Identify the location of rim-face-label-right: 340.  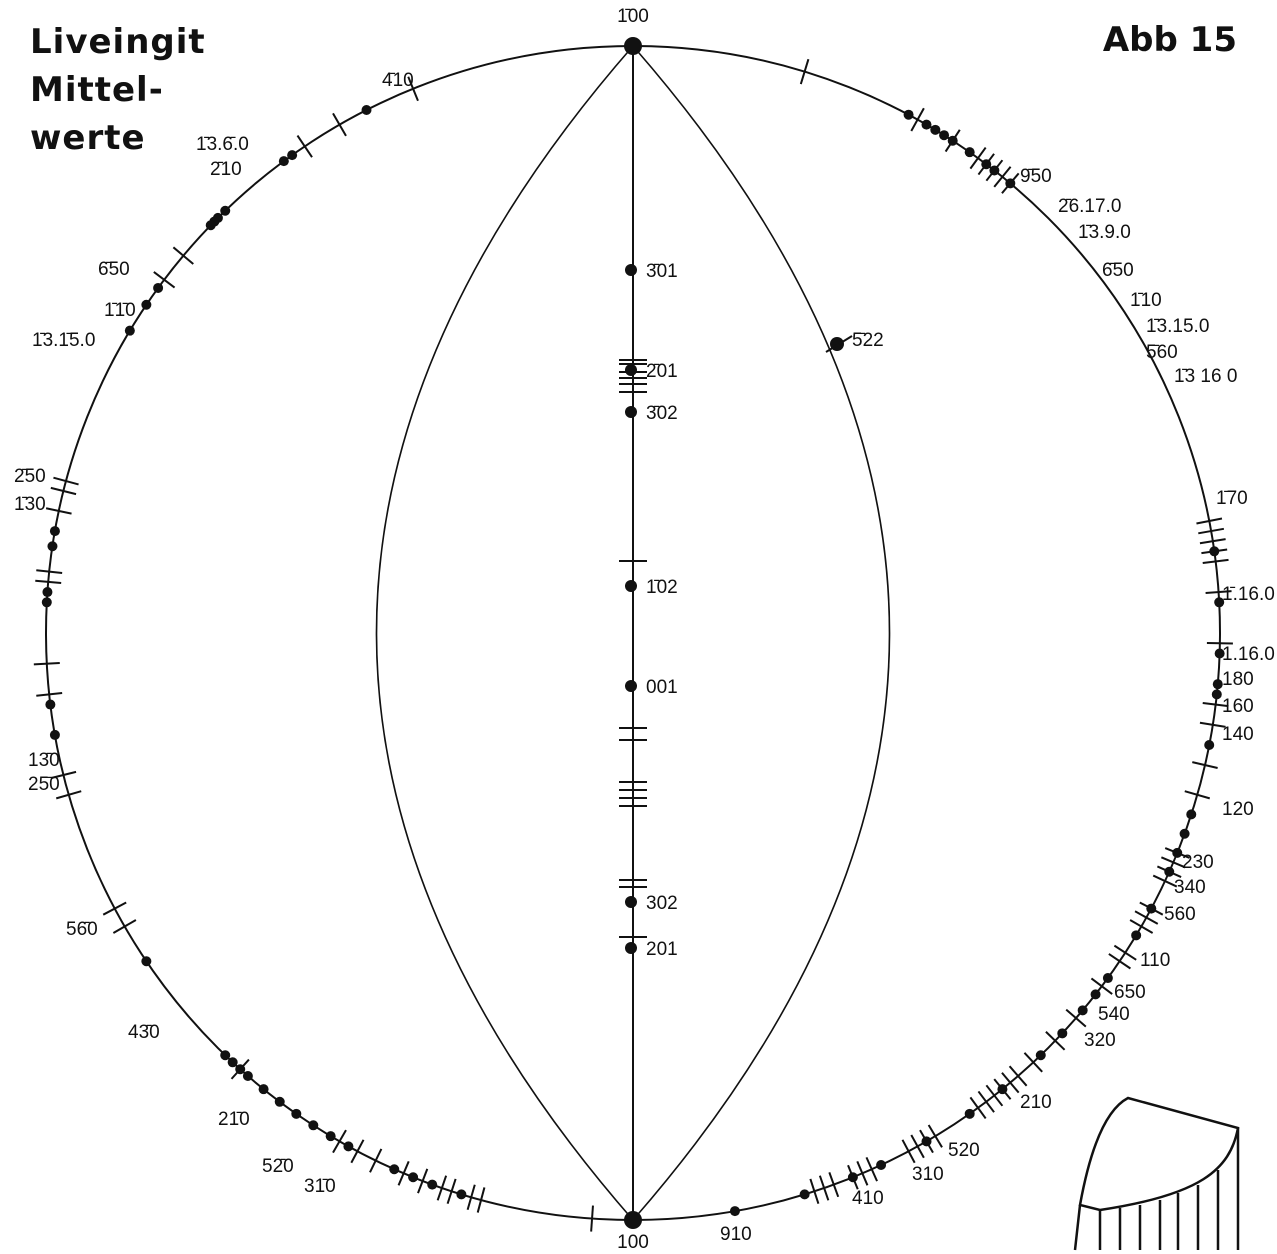
(1190, 887).